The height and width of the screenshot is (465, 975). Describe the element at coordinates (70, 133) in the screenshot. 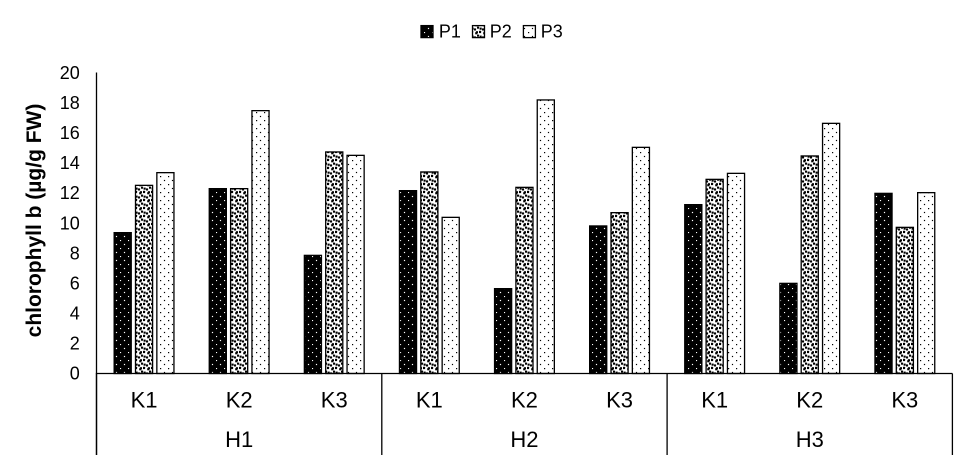

I see `svg-text: 16` at that location.